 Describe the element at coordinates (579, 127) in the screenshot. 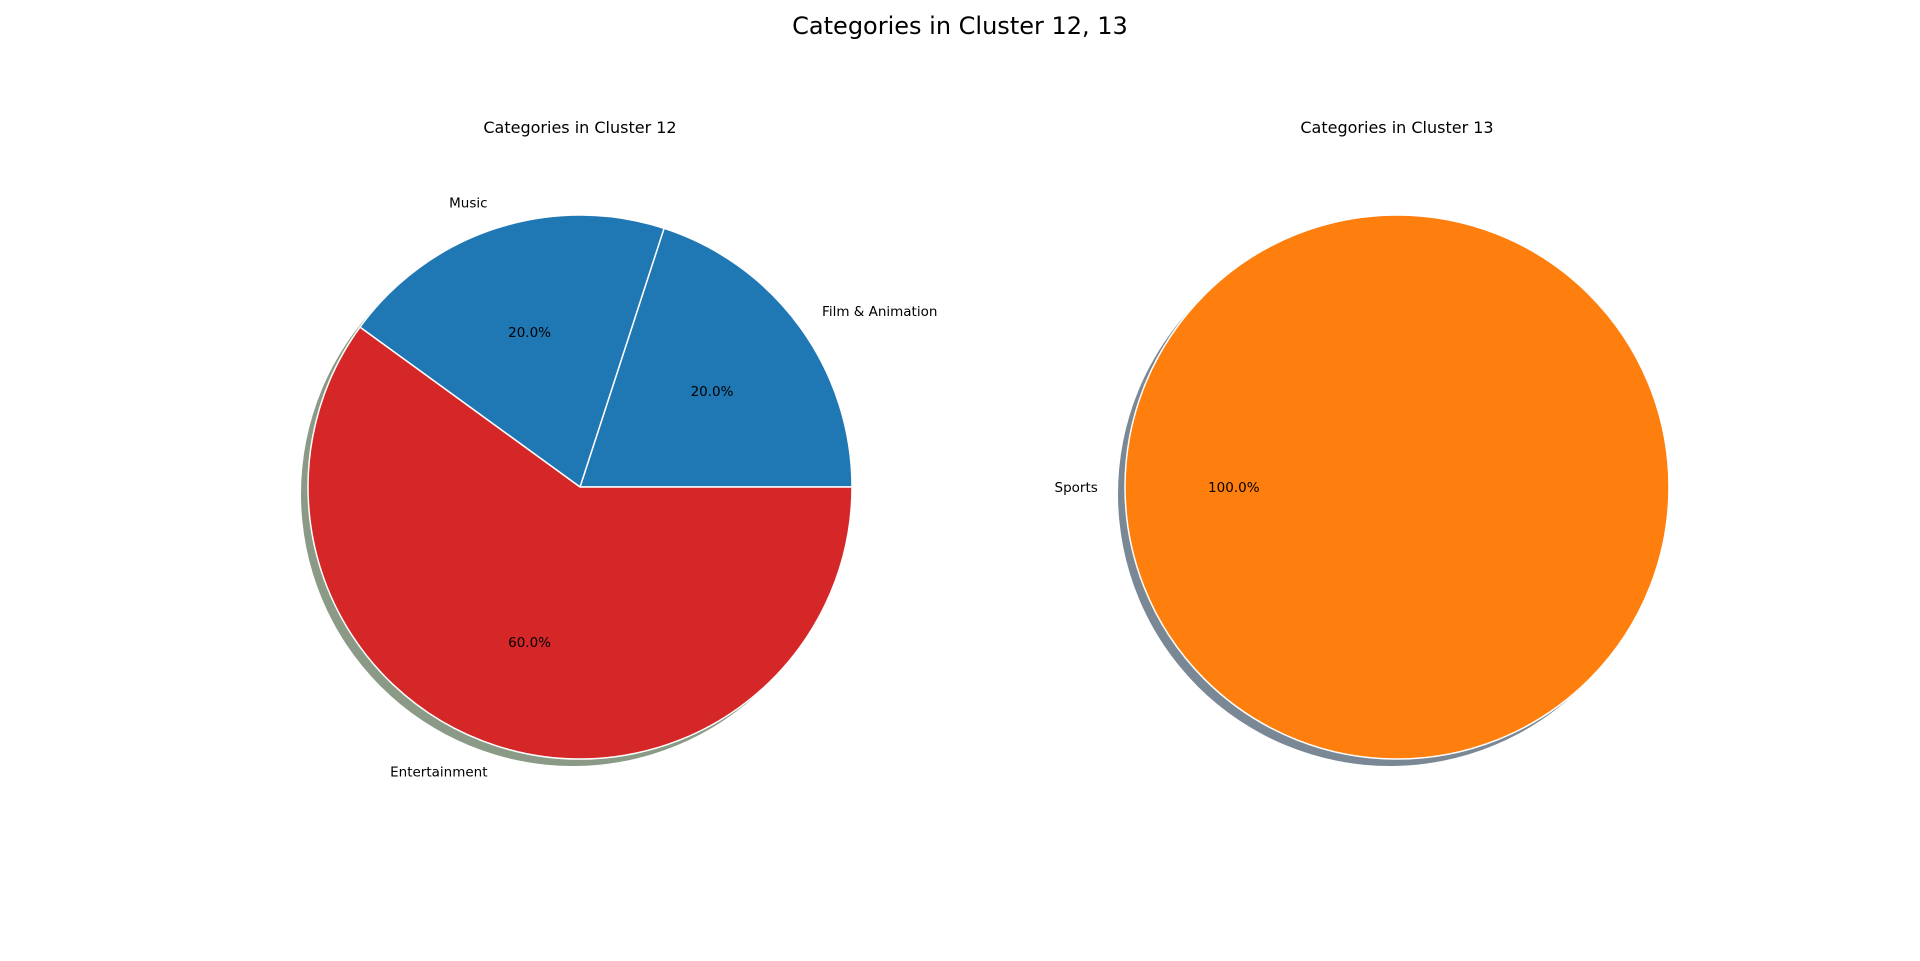

I see `pie-title: Categories in Cluster 12` at that location.